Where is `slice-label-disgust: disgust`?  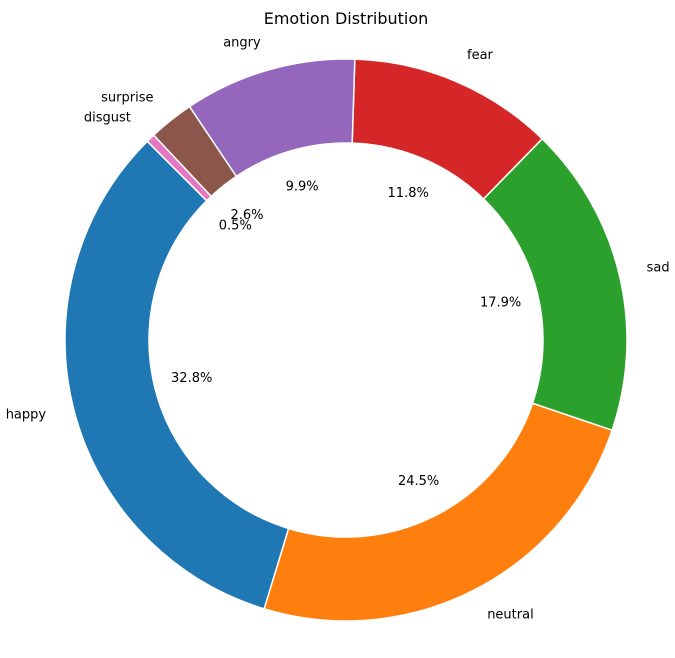
slice-label-disgust: disgust is located at coordinates (107, 118).